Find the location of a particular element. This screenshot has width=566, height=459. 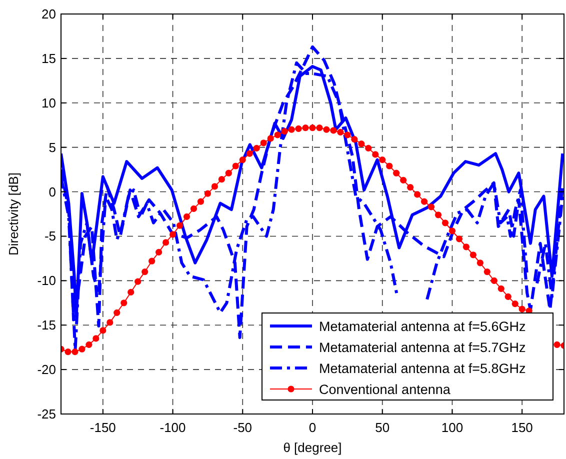

y-tick-label: 10 is located at coordinates (49, 102).